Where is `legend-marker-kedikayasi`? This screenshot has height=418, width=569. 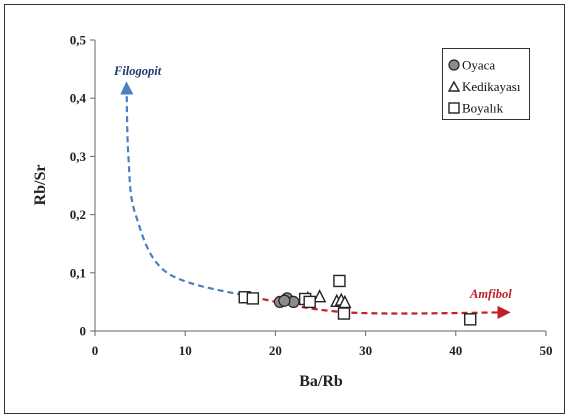 legend-marker-kedikayasi is located at coordinates (454, 86).